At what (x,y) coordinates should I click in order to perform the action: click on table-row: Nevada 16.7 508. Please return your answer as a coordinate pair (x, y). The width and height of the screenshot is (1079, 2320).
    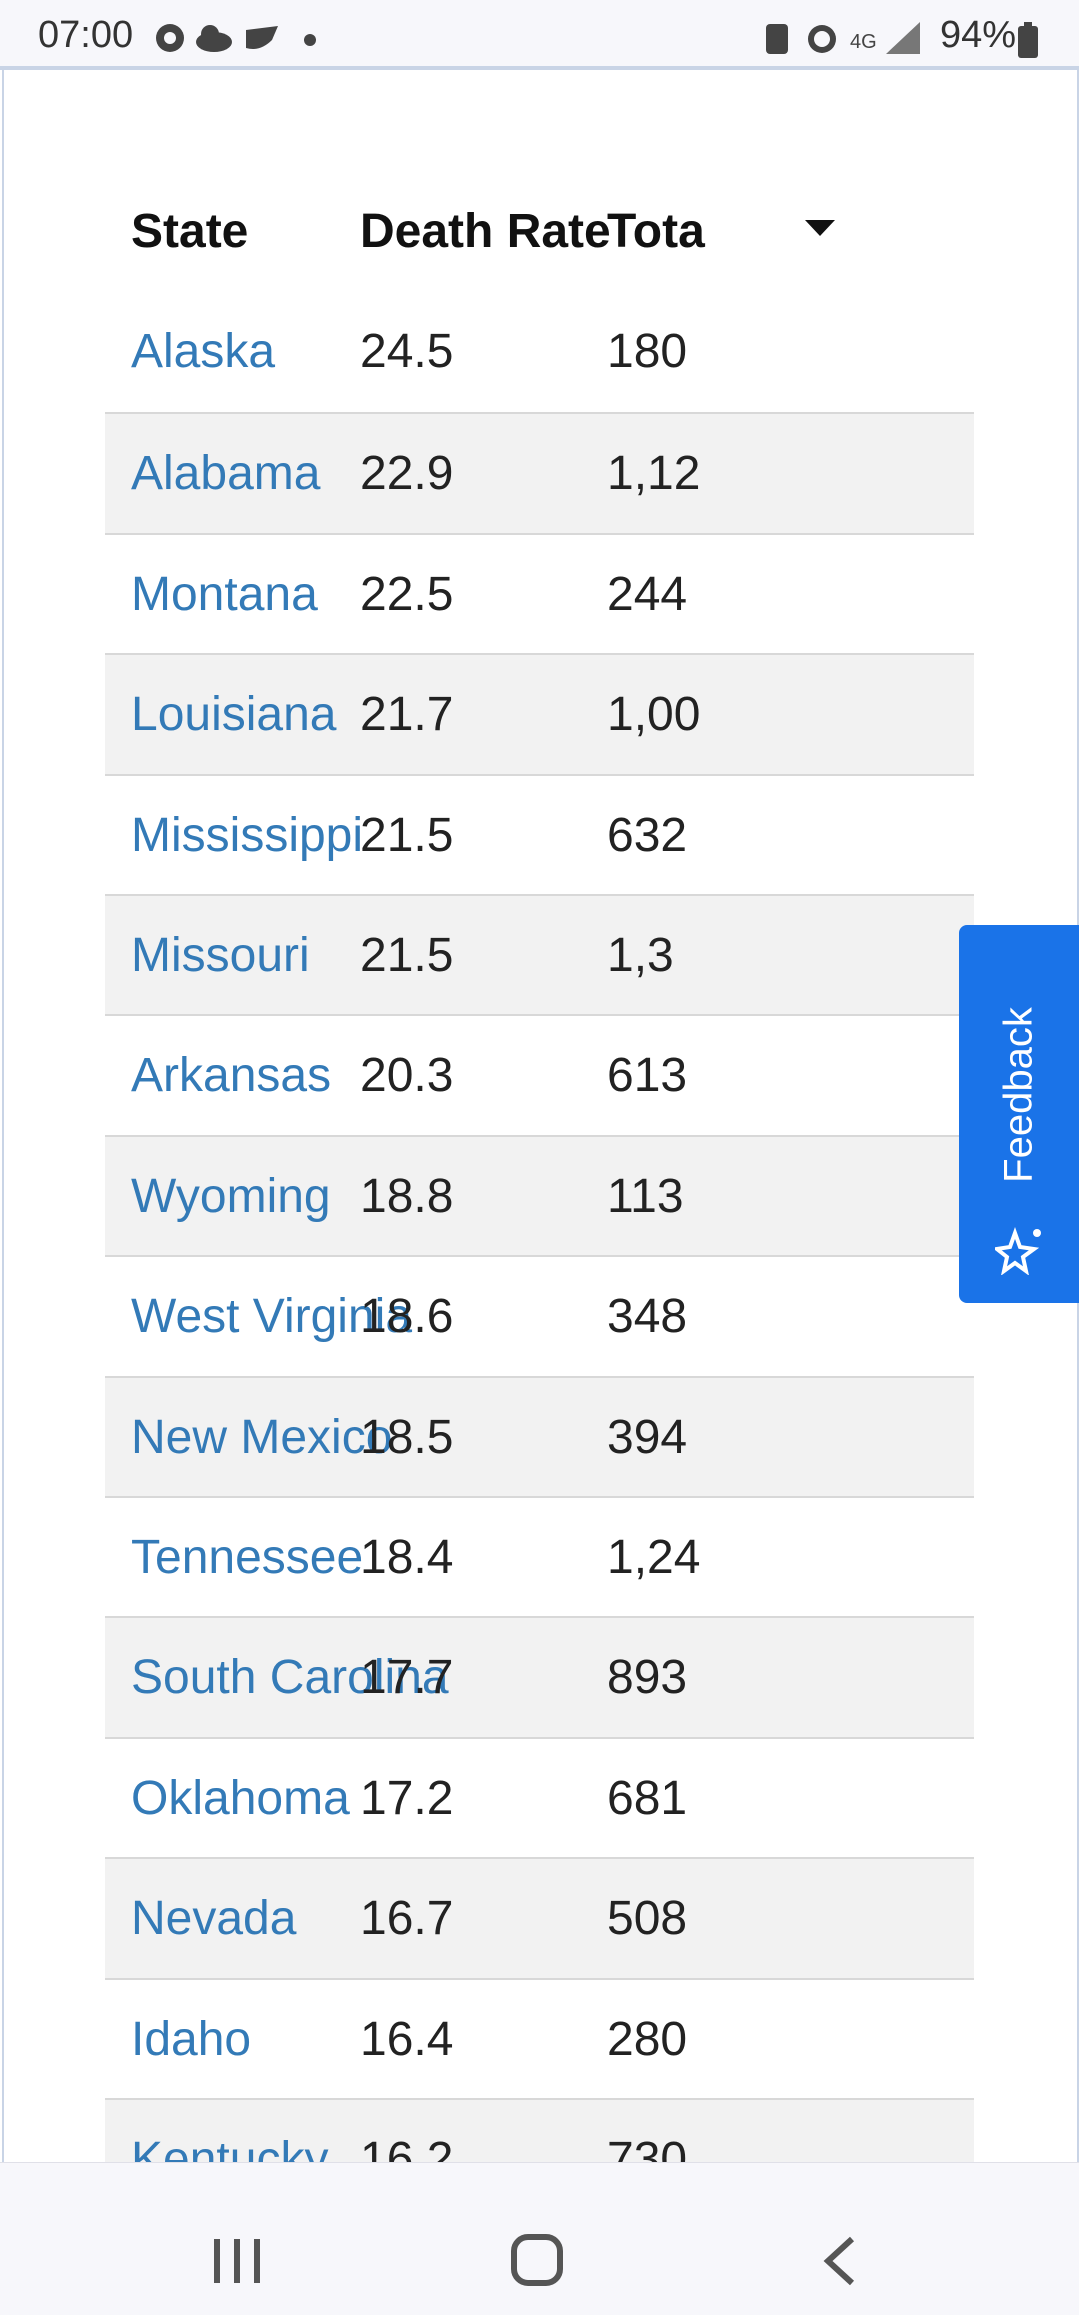
    Looking at the image, I should click on (539, 1918).